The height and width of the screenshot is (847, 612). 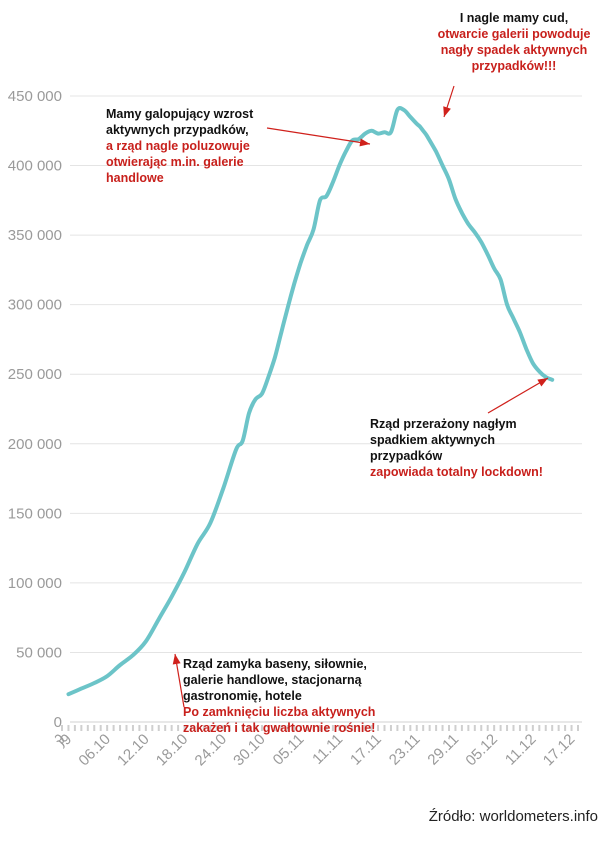 What do you see at coordinates (289, 750) in the screenshot?
I see `x-tick-label: 05.11` at bounding box center [289, 750].